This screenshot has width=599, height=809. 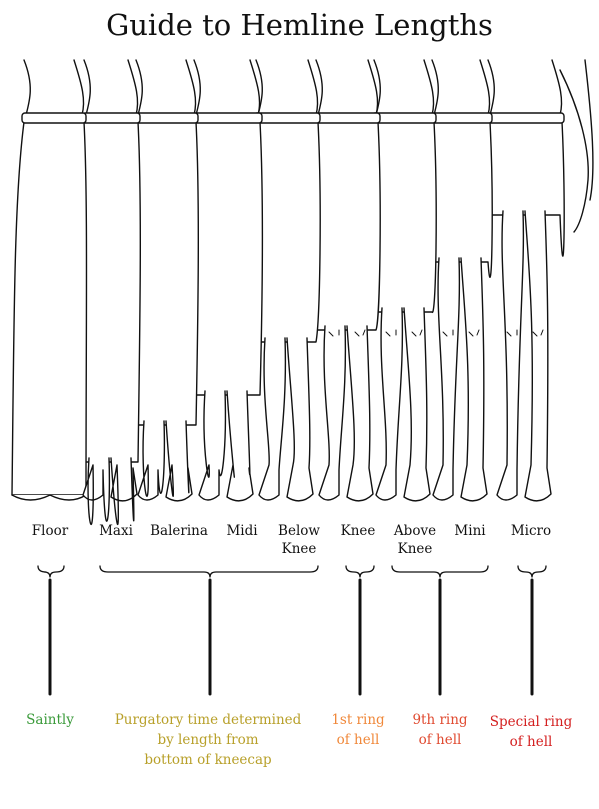 I want to click on verdict-line: Special ring, so click(x=531, y=722).